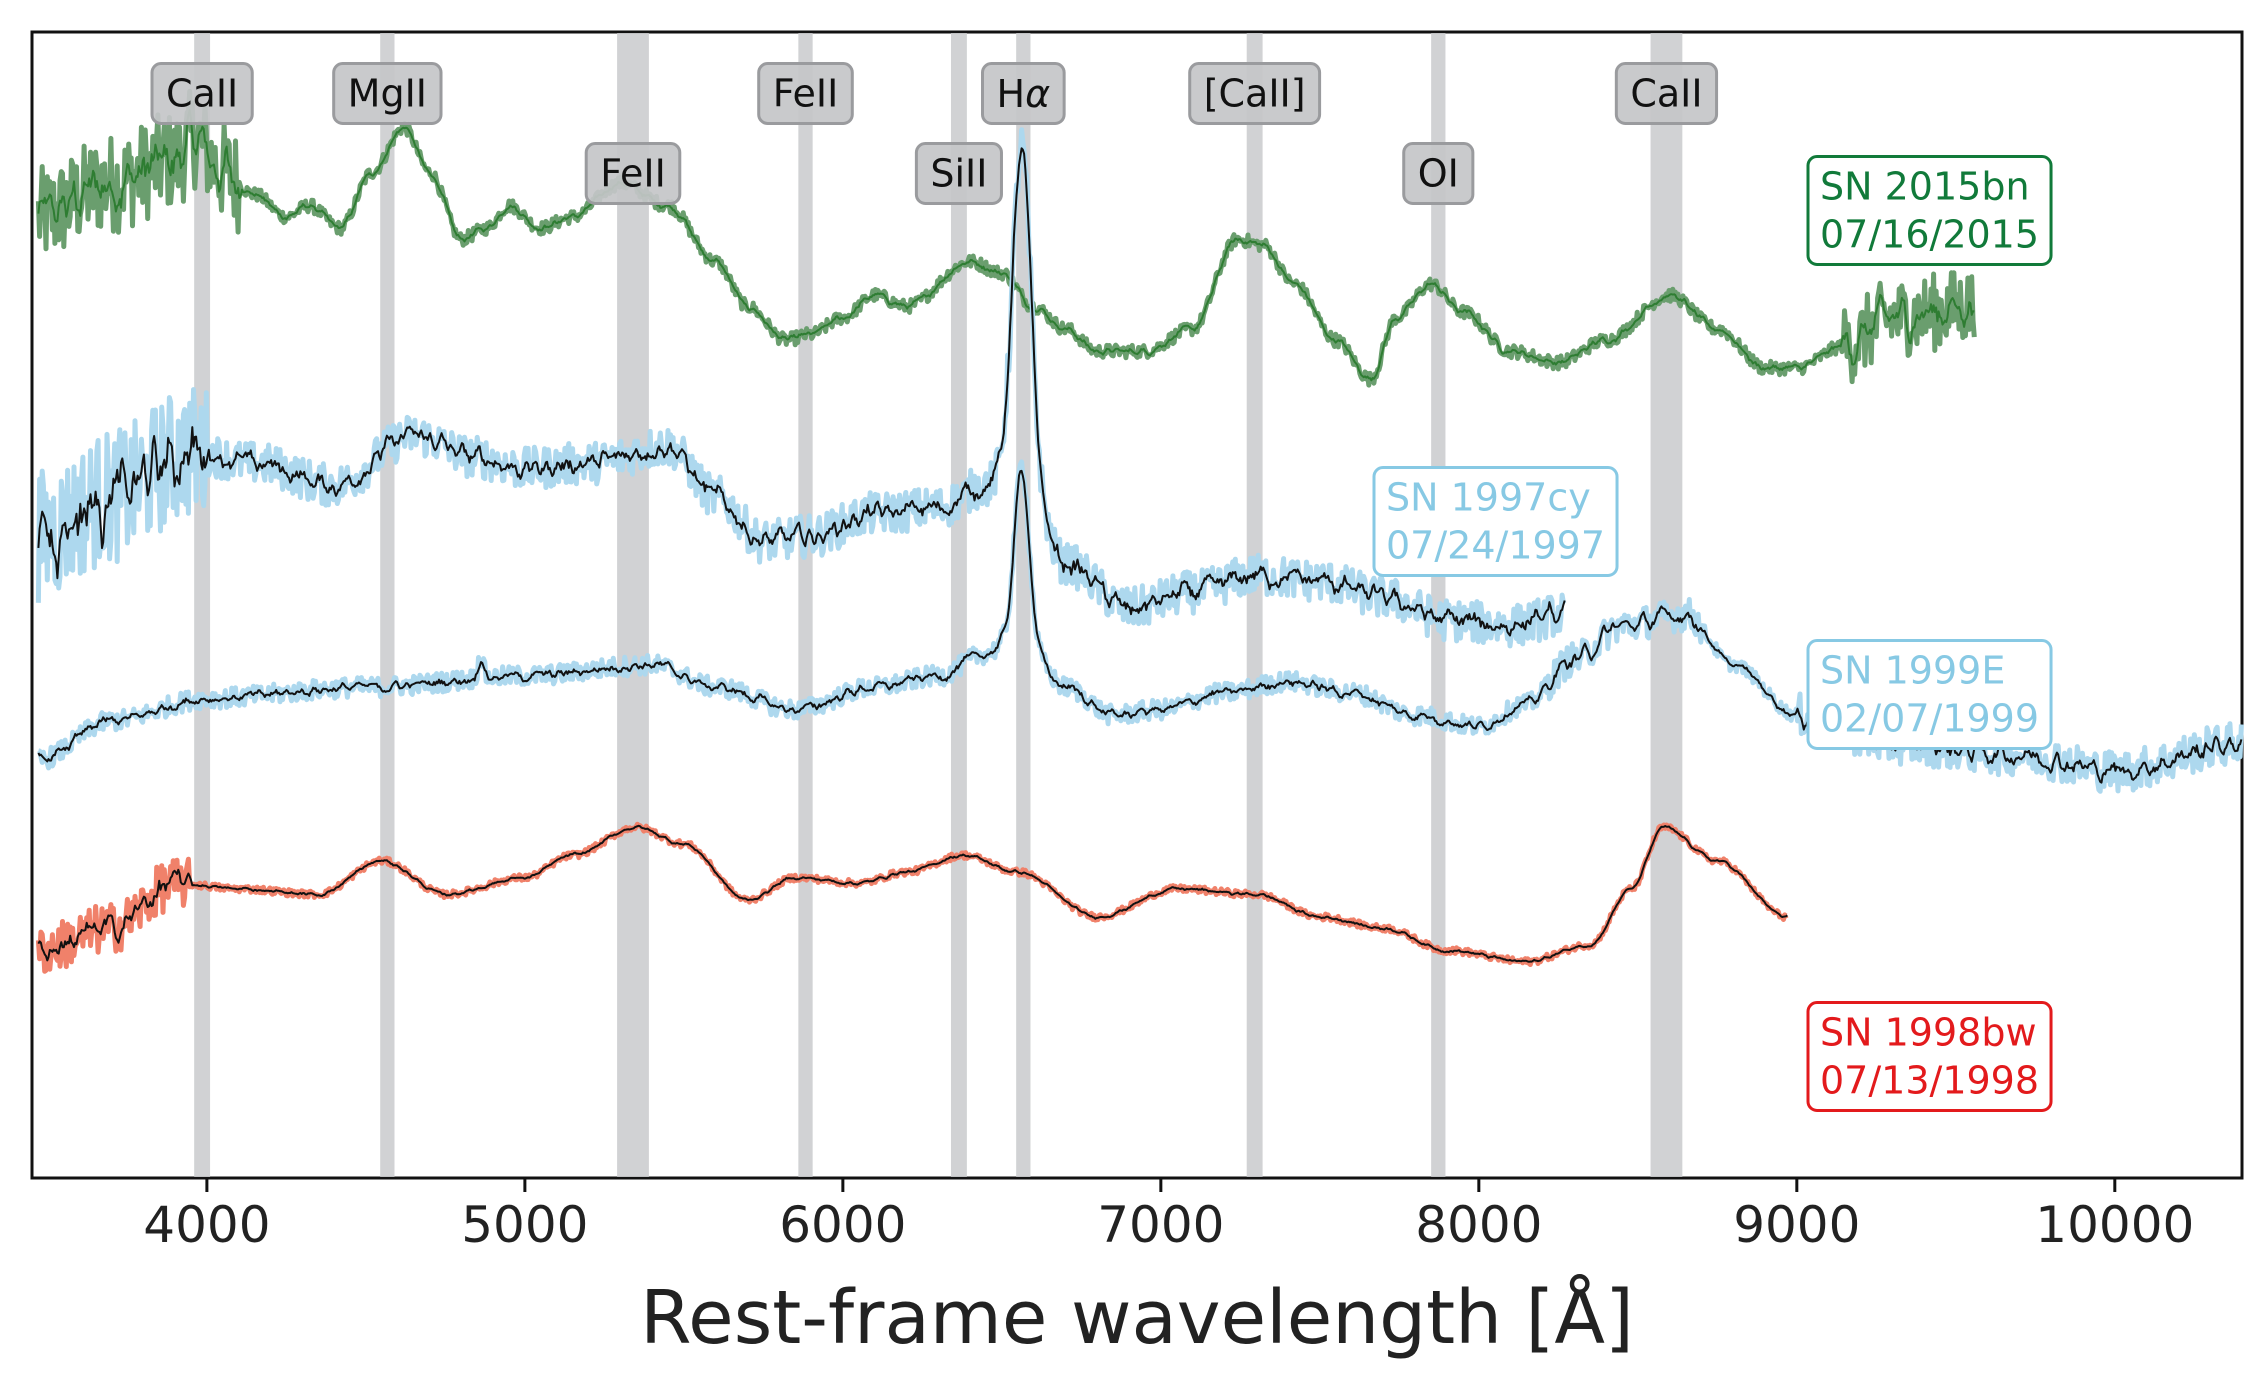  Describe the element at coordinates (1929, 719) in the screenshot. I see `series-date: 02/07/1999` at that location.